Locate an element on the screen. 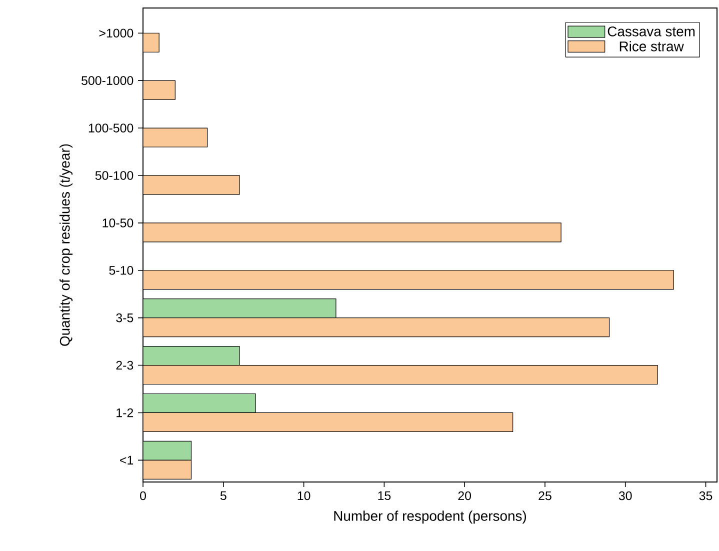  x-axis-title: Number of respodent (persons) is located at coordinates (430, 517).